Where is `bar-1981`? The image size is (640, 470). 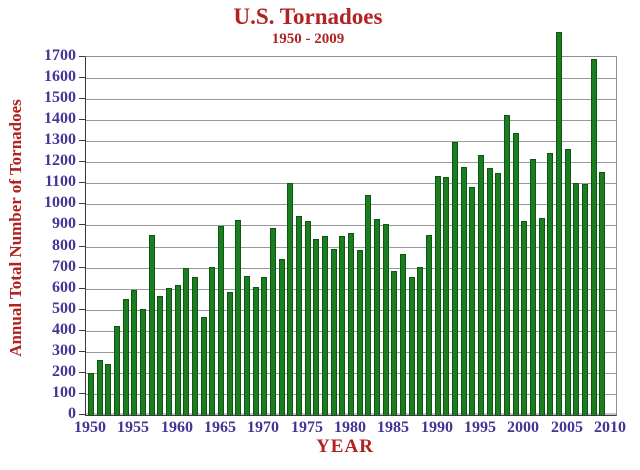
bar-1981 is located at coordinates (360, 332).